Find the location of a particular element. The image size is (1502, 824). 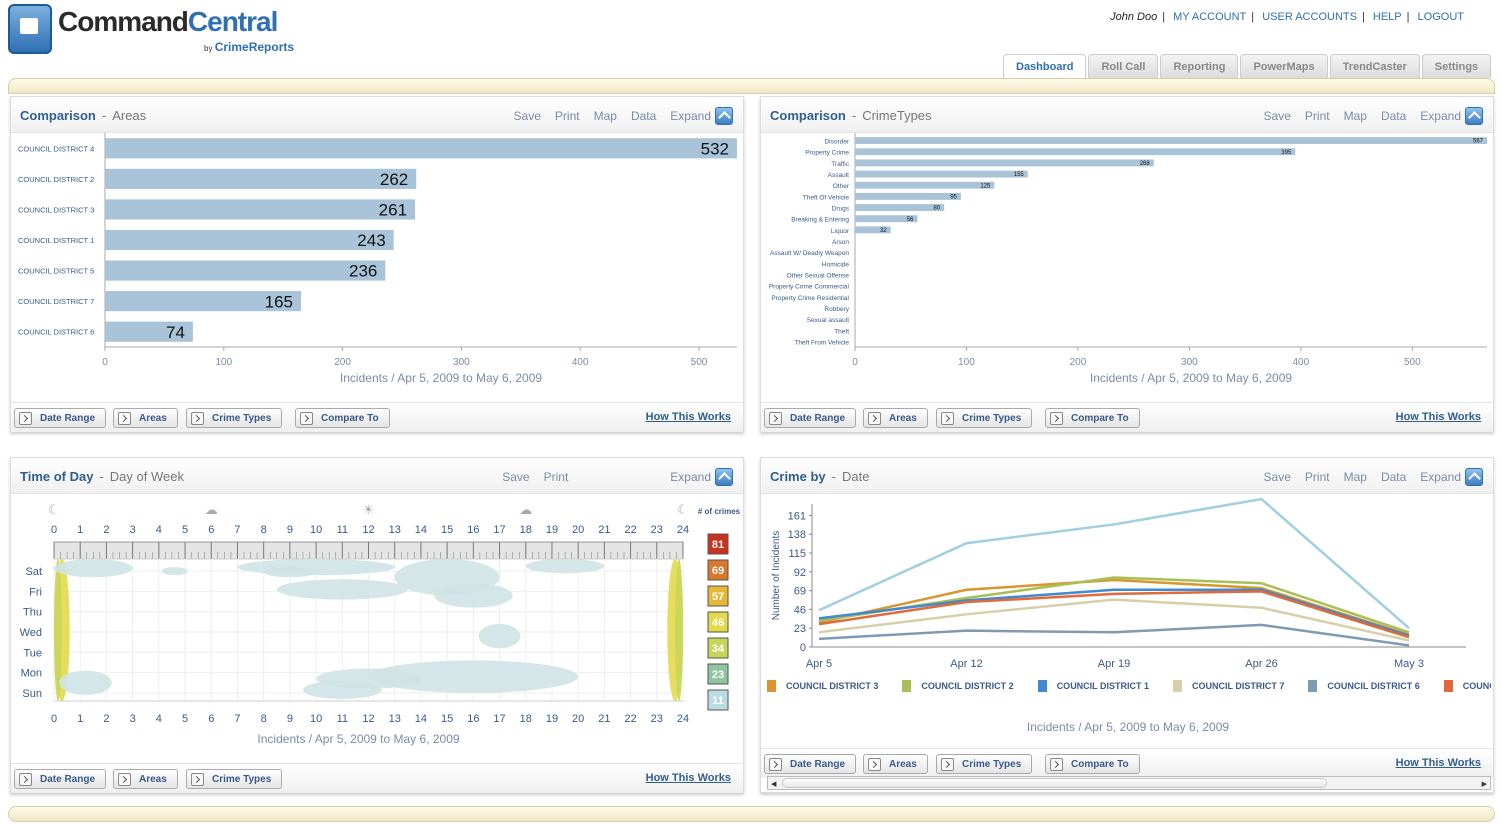

user-accounts-link: USER ACCOUNTS is located at coordinates (1309, 17).